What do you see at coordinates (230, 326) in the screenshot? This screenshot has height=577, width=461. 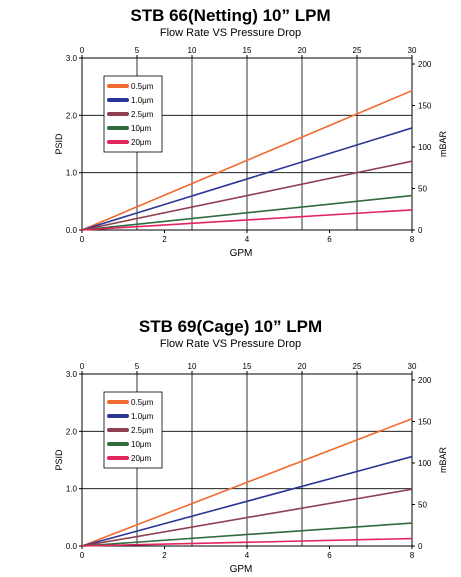 I see `chart-title: STB 69(Cage) 10” LPM` at bounding box center [230, 326].